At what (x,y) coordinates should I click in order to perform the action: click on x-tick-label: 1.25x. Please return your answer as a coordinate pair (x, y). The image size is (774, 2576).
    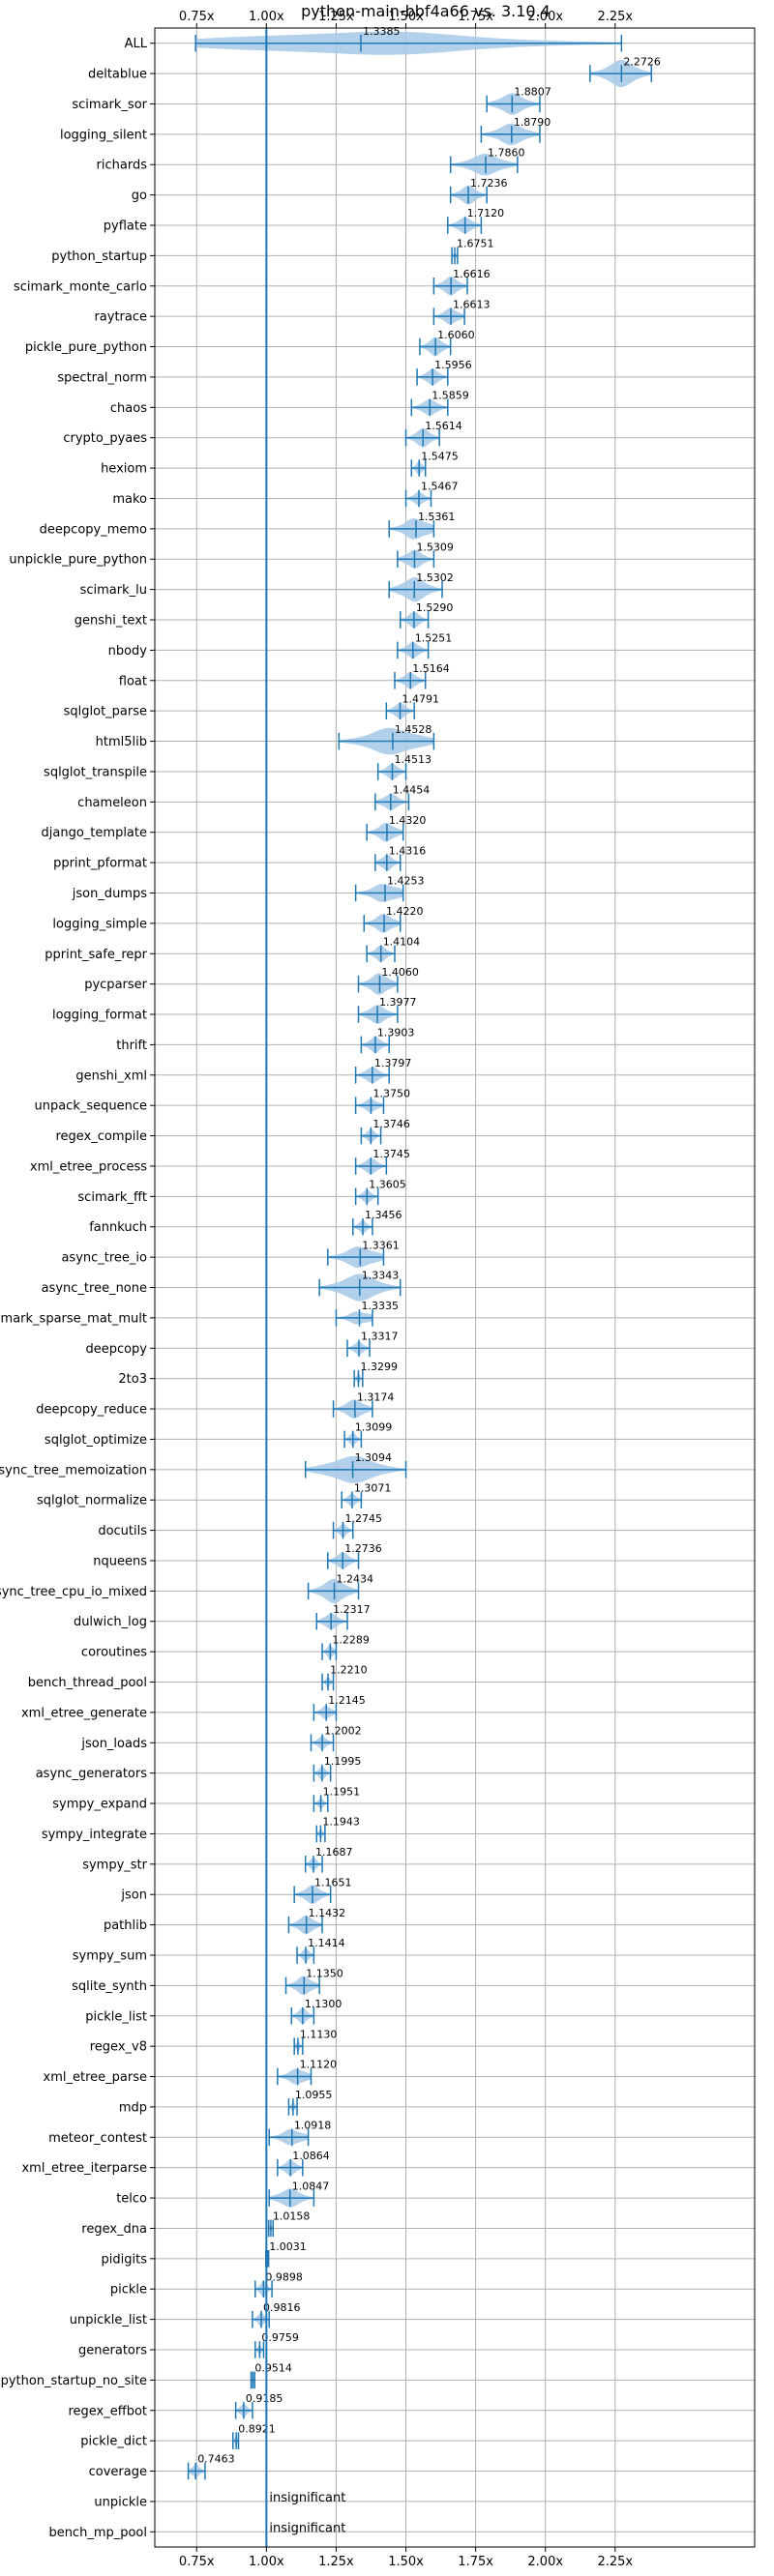
    Looking at the image, I should click on (336, 17).